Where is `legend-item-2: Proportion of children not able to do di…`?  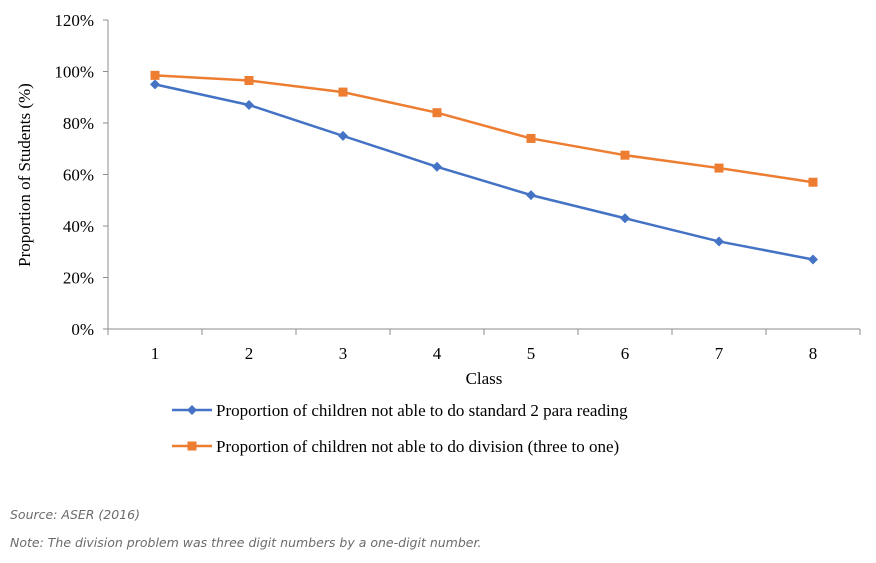 legend-item-2: Proportion of children not able to do di… is located at coordinates (395, 446).